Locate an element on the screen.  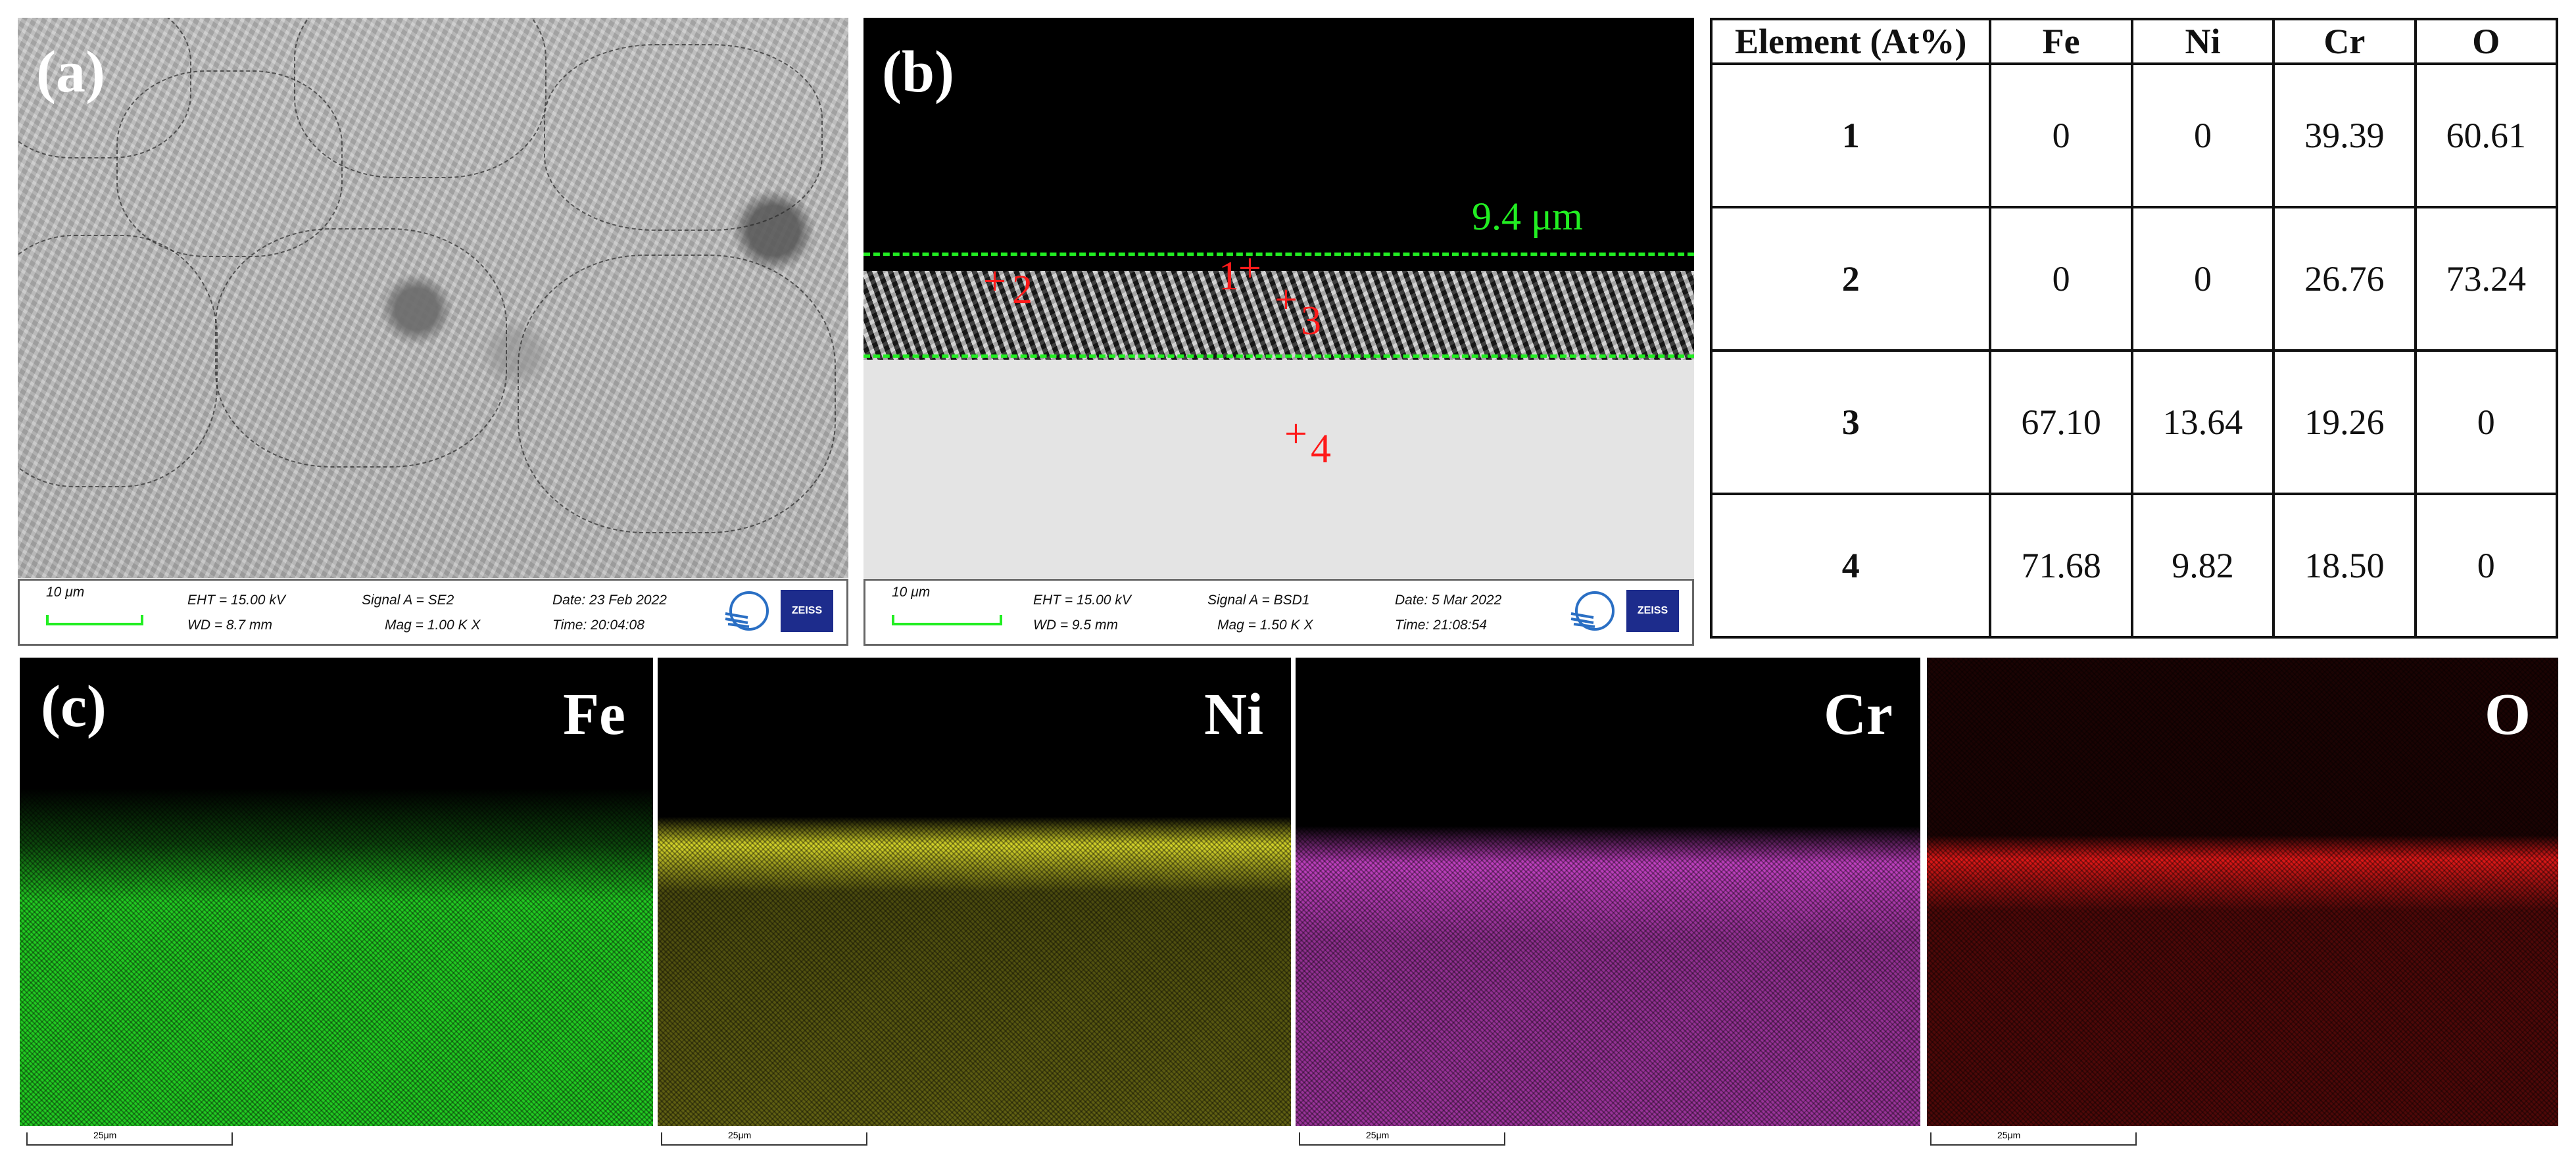
eds-scale-bar-o: 25μm is located at coordinates (2034, 1138).